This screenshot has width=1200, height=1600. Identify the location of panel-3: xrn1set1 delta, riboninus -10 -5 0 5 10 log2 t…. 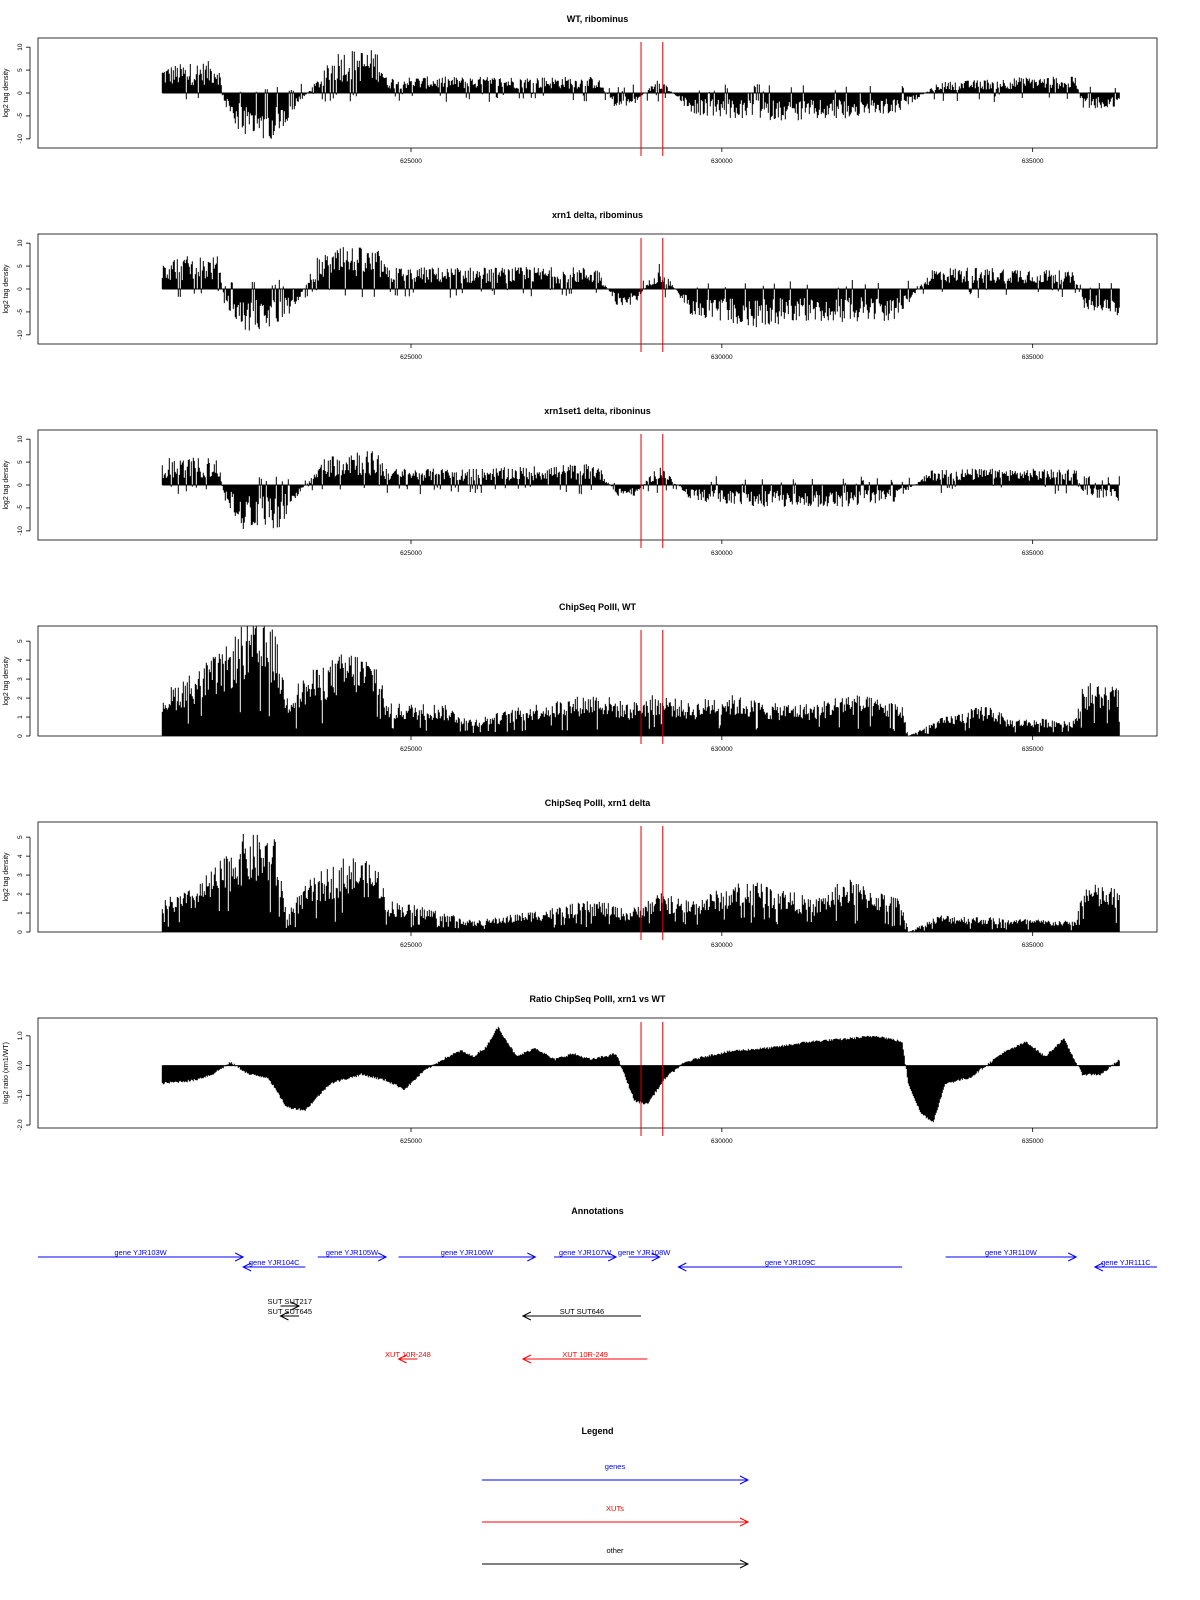
(580, 481).